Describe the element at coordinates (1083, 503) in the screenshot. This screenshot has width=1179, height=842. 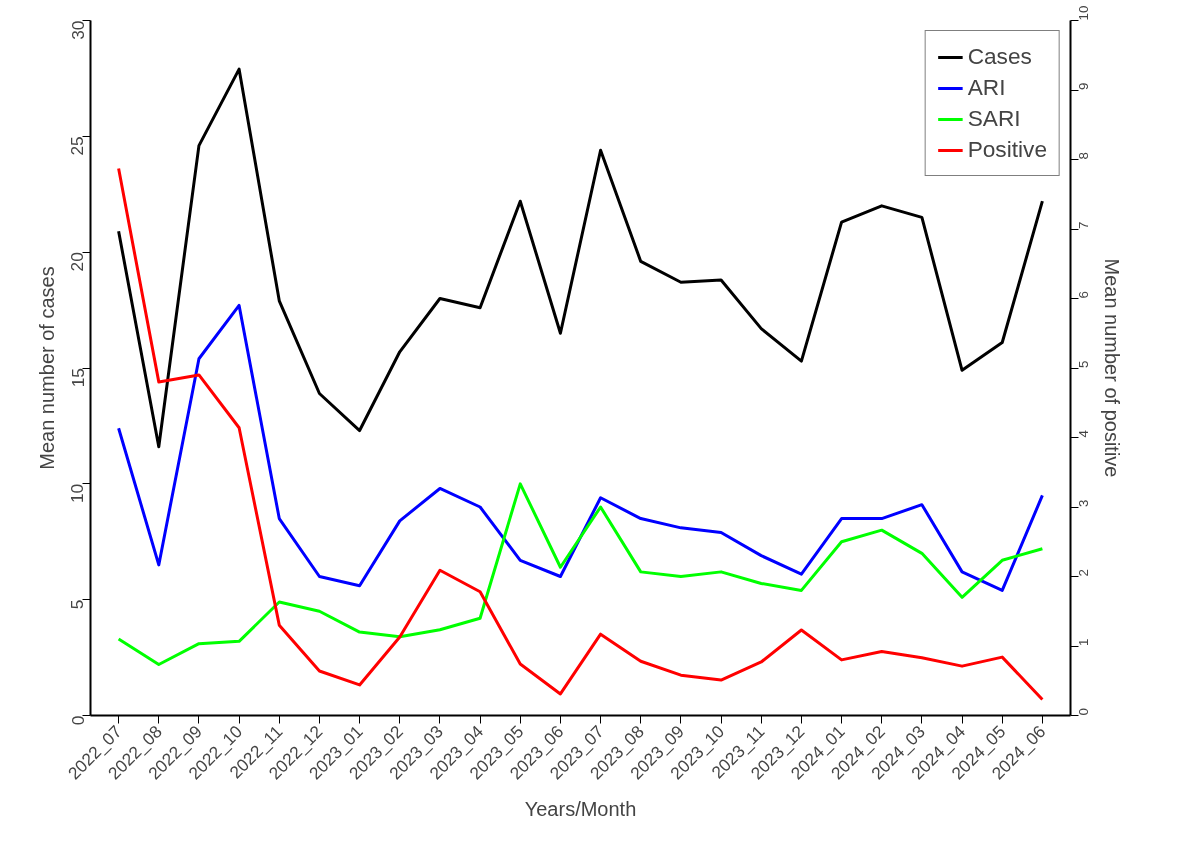
I see `y2-tick-label: 3` at that location.